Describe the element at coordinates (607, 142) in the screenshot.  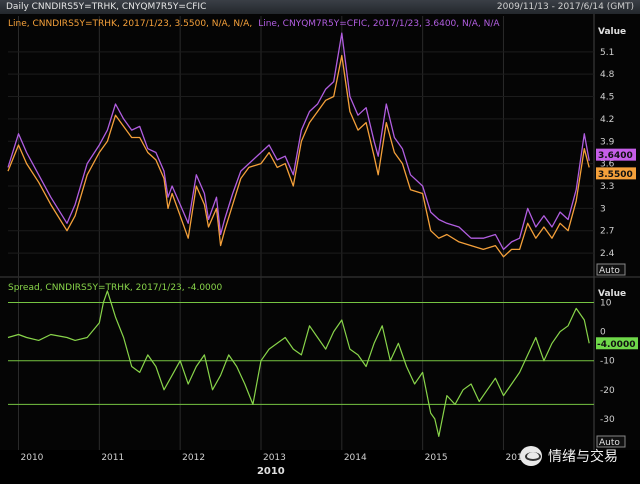
I see `price-tick-label: 3.9` at that location.